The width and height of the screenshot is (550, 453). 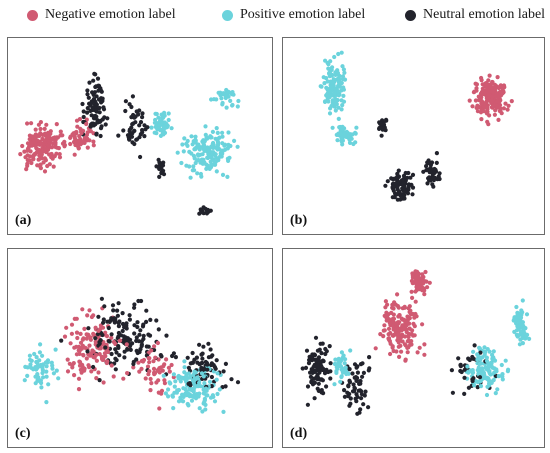 I want to click on positive-dot-icon, so click(x=227, y=15).